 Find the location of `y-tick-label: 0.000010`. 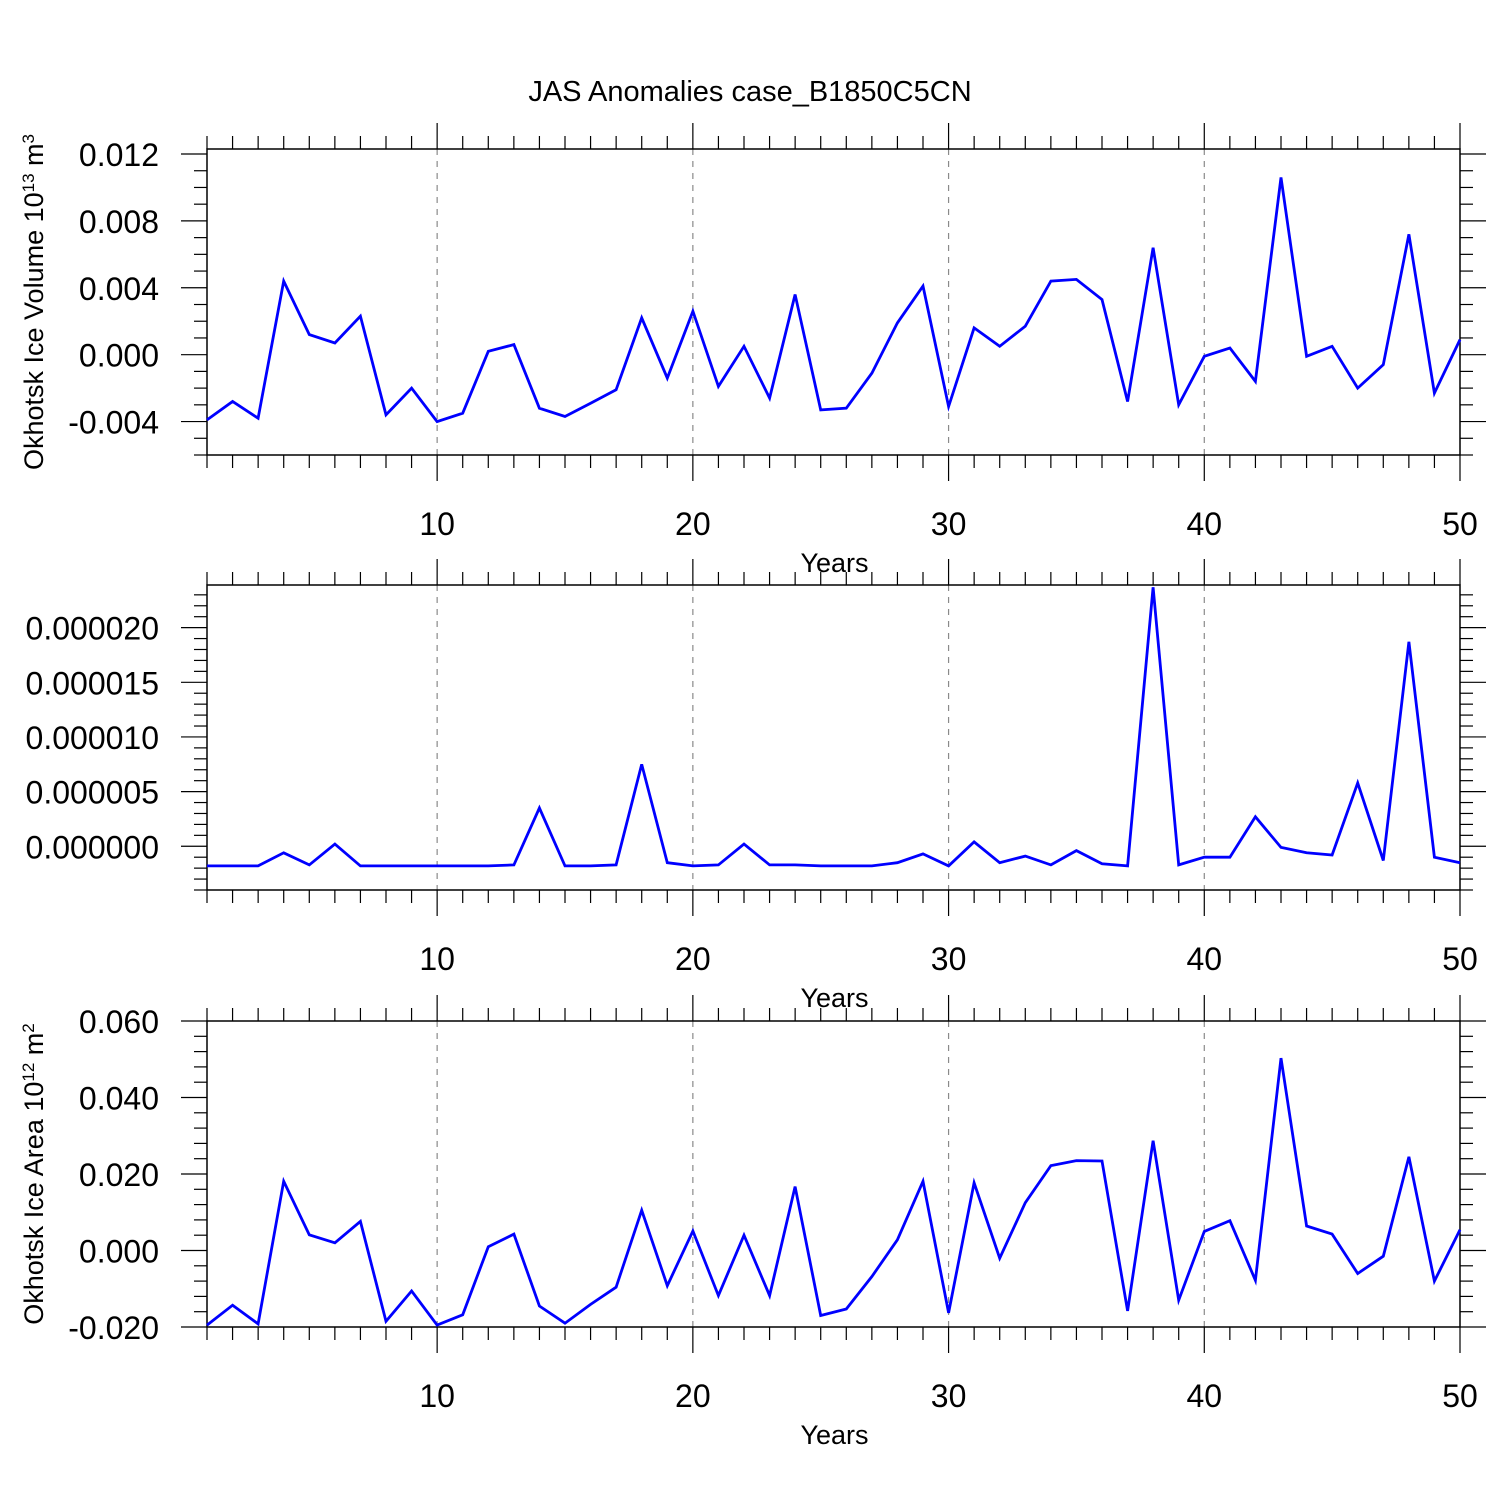

y-tick-label: 0.000010 is located at coordinates (92, 738).